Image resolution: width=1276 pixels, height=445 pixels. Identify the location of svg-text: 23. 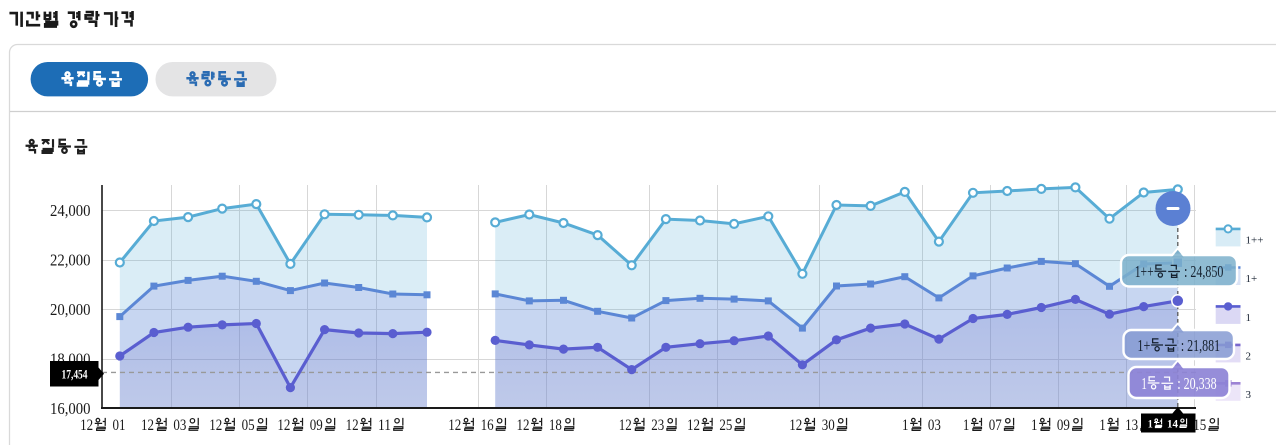
(657, 425).